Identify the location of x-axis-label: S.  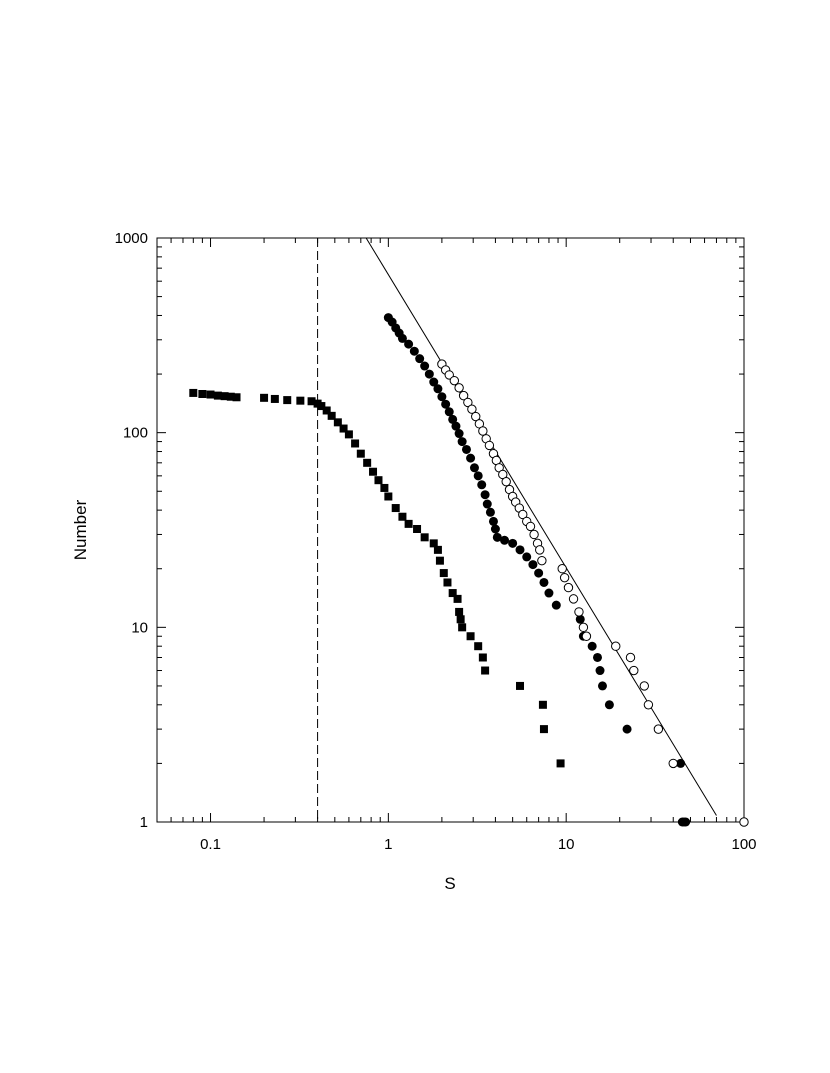
(449, 883).